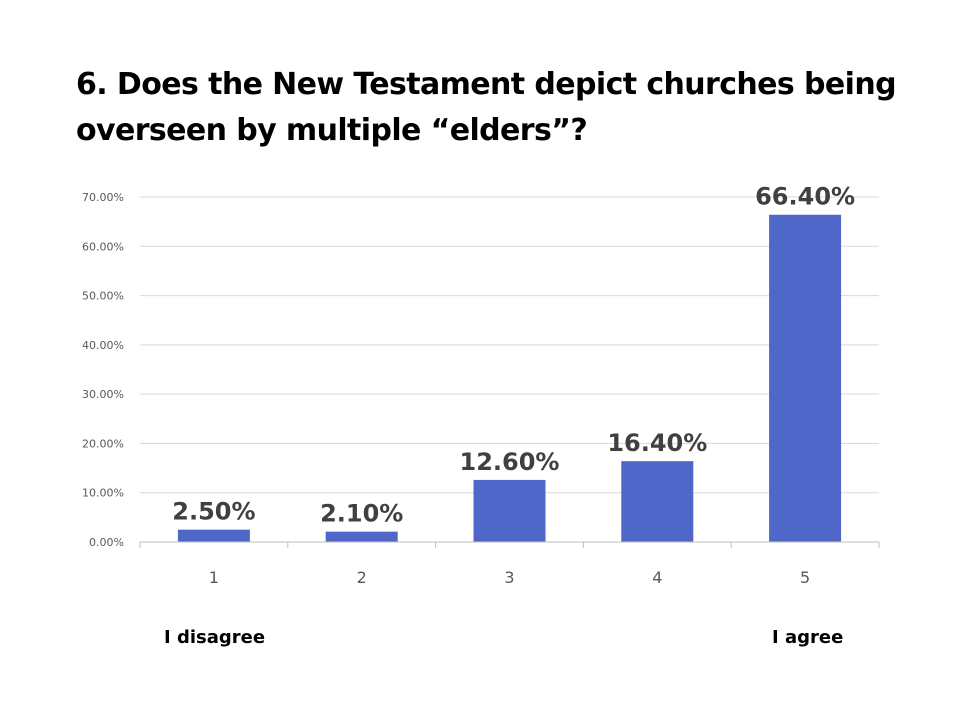  I want to click on x-axis-ticks: 1 2 3 4 5, so click(509, 577).